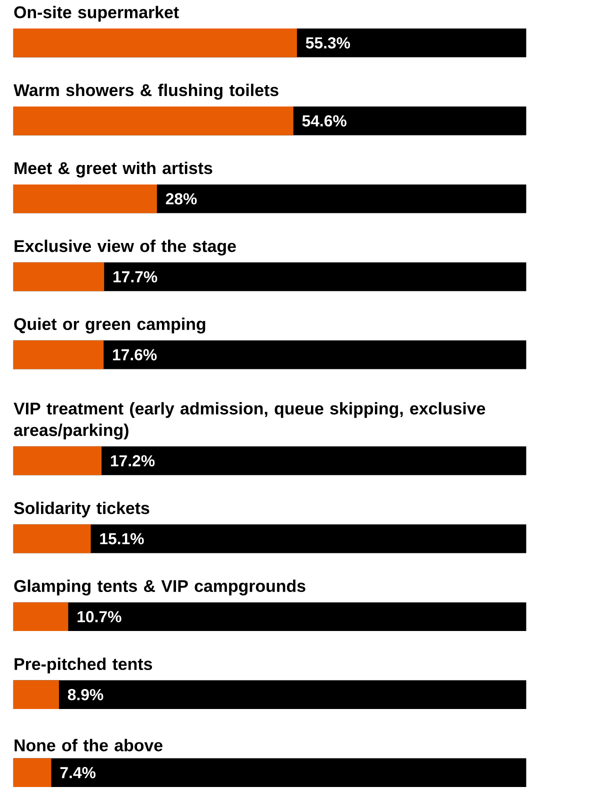 The height and width of the screenshot is (796, 603). I want to click on y-tick-label: Exclusive view of the stage, so click(125, 248).